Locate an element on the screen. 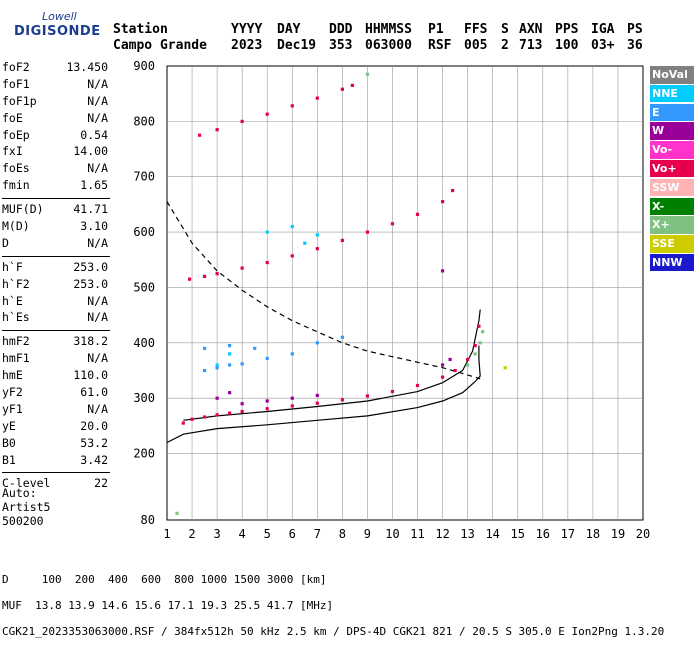  param-row-fxi: fxI 14.00 is located at coordinates (56, 152).